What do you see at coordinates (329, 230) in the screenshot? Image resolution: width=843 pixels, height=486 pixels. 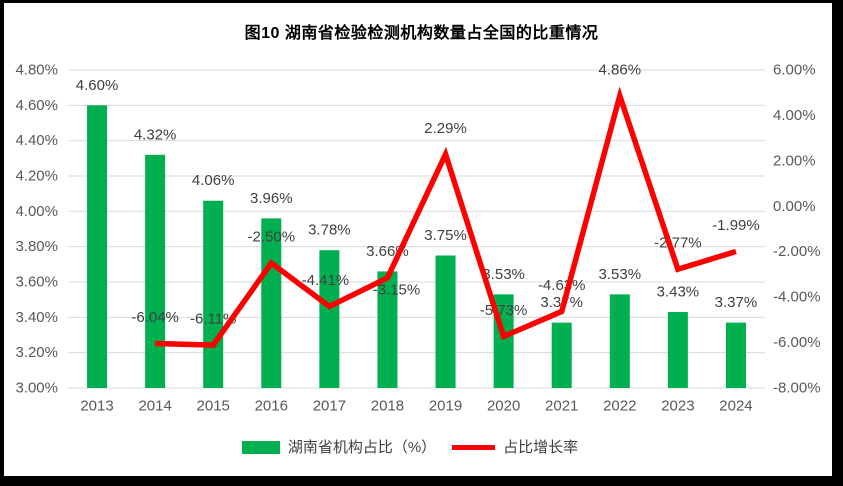 I see `bar-value-label: 3.78%` at bounding box center [329, 230].